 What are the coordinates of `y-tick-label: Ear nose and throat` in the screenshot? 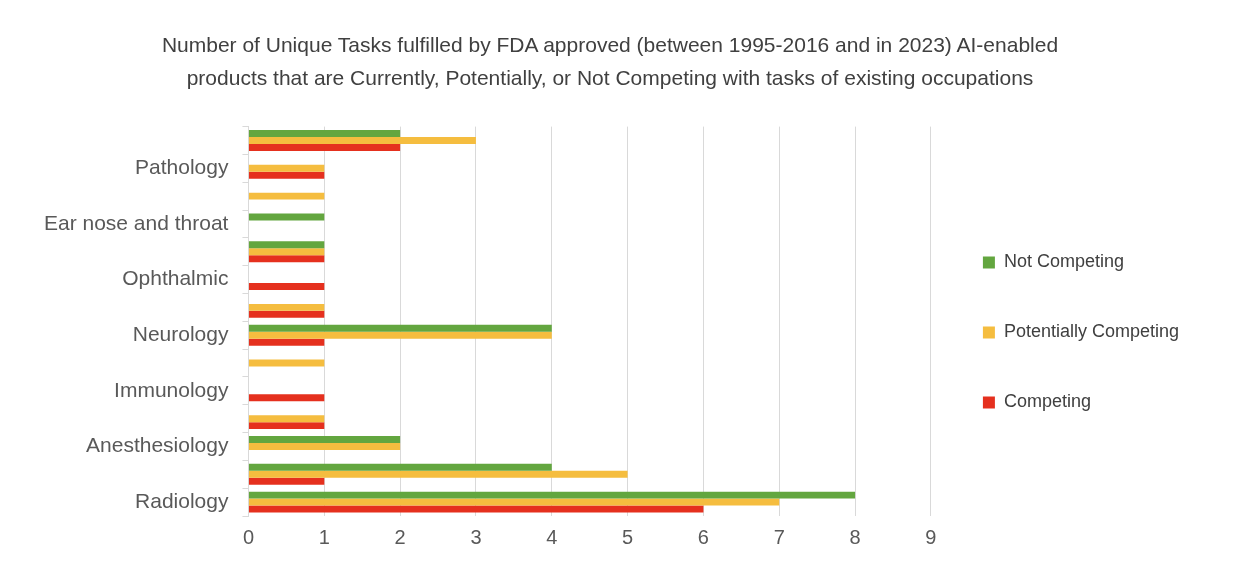 It's located at (136, 222).